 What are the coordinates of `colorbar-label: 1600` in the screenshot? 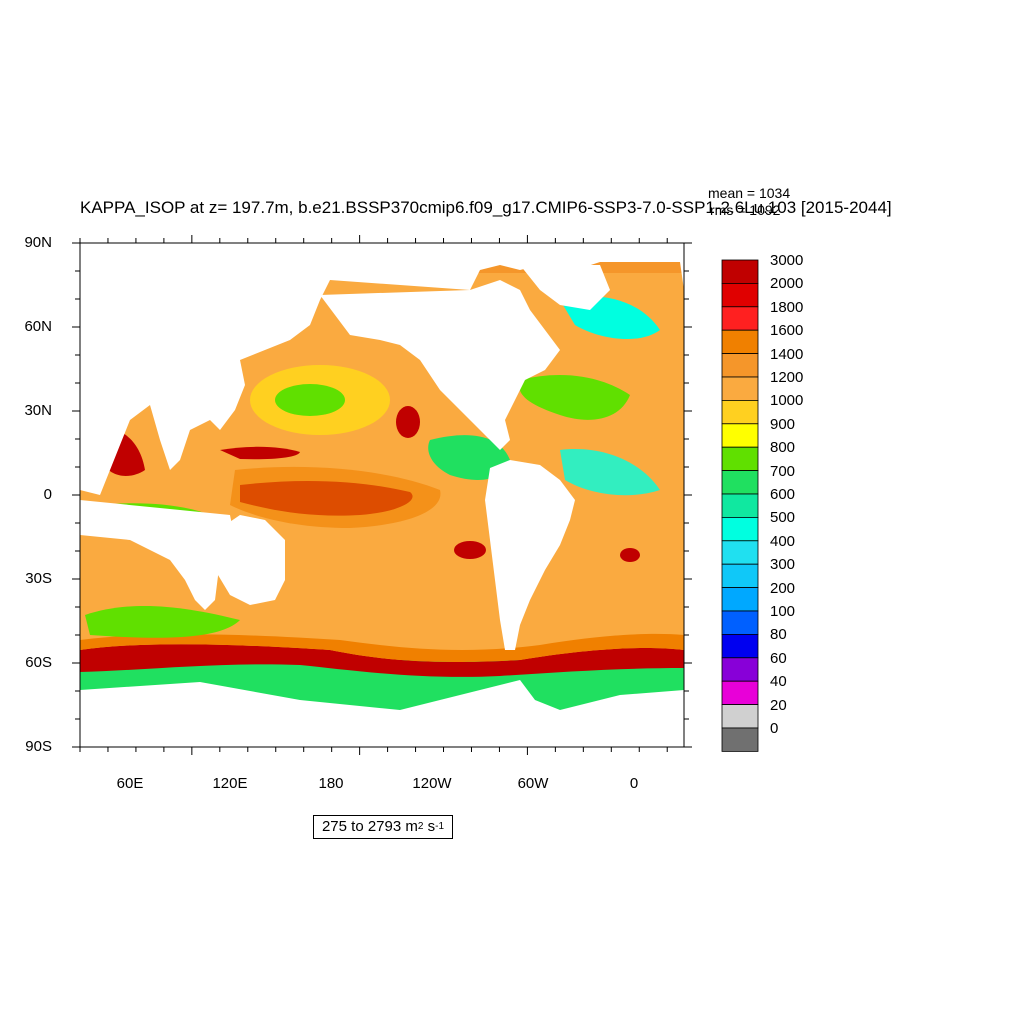 It's located at (787, 331).